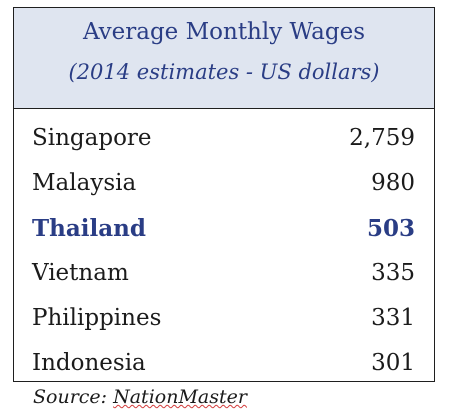 The image size is (450, 419). I want to click on source-note: Source: NationMaster, so click(140, 397).